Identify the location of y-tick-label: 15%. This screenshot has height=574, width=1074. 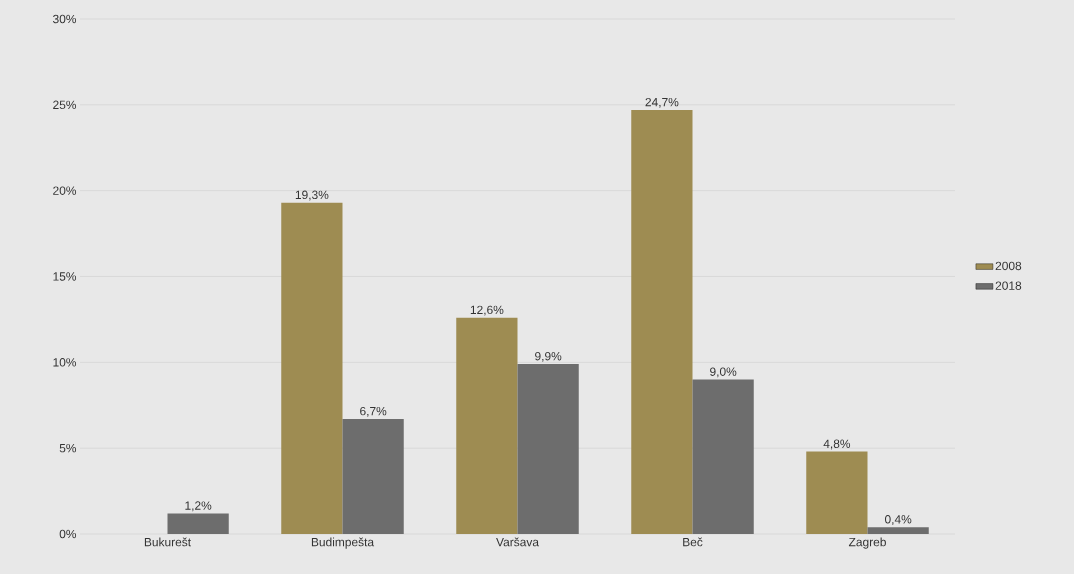
(65, 276).